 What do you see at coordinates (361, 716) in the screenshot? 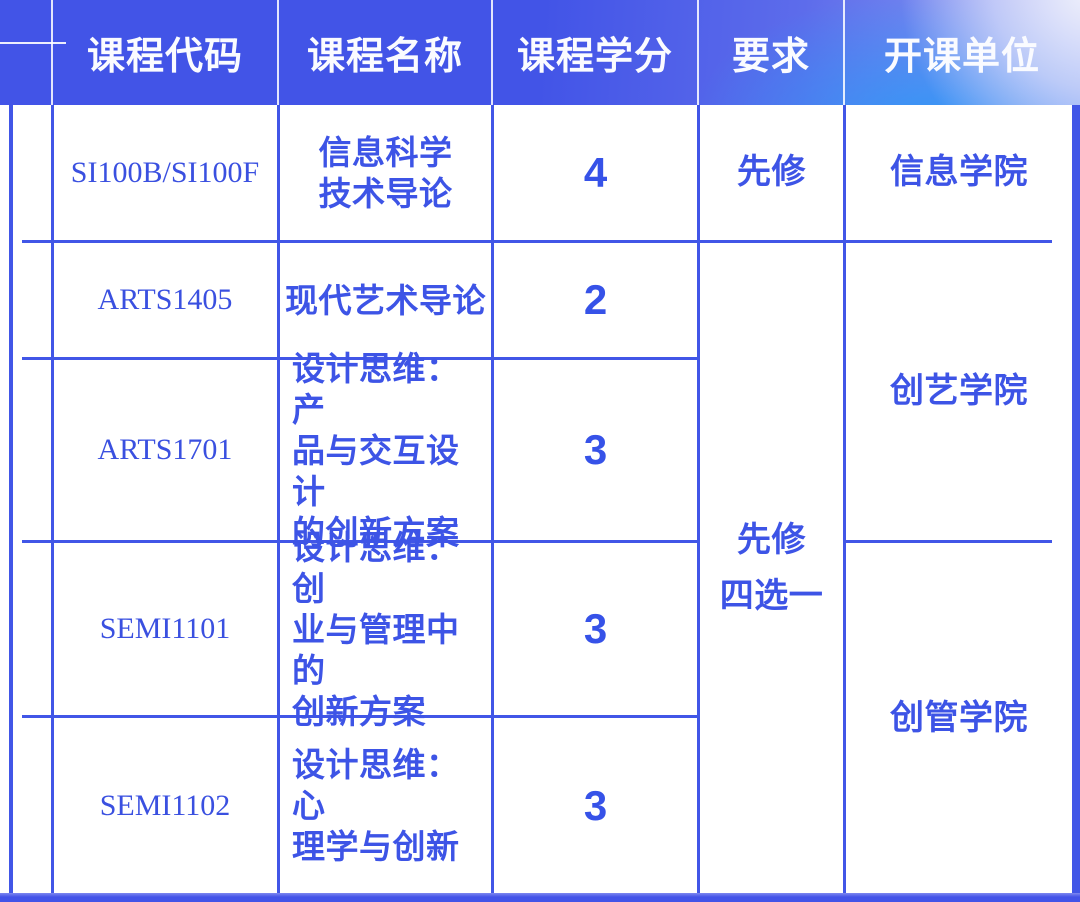
I see `grid-hline-row4` at bounding box center [361, 716].